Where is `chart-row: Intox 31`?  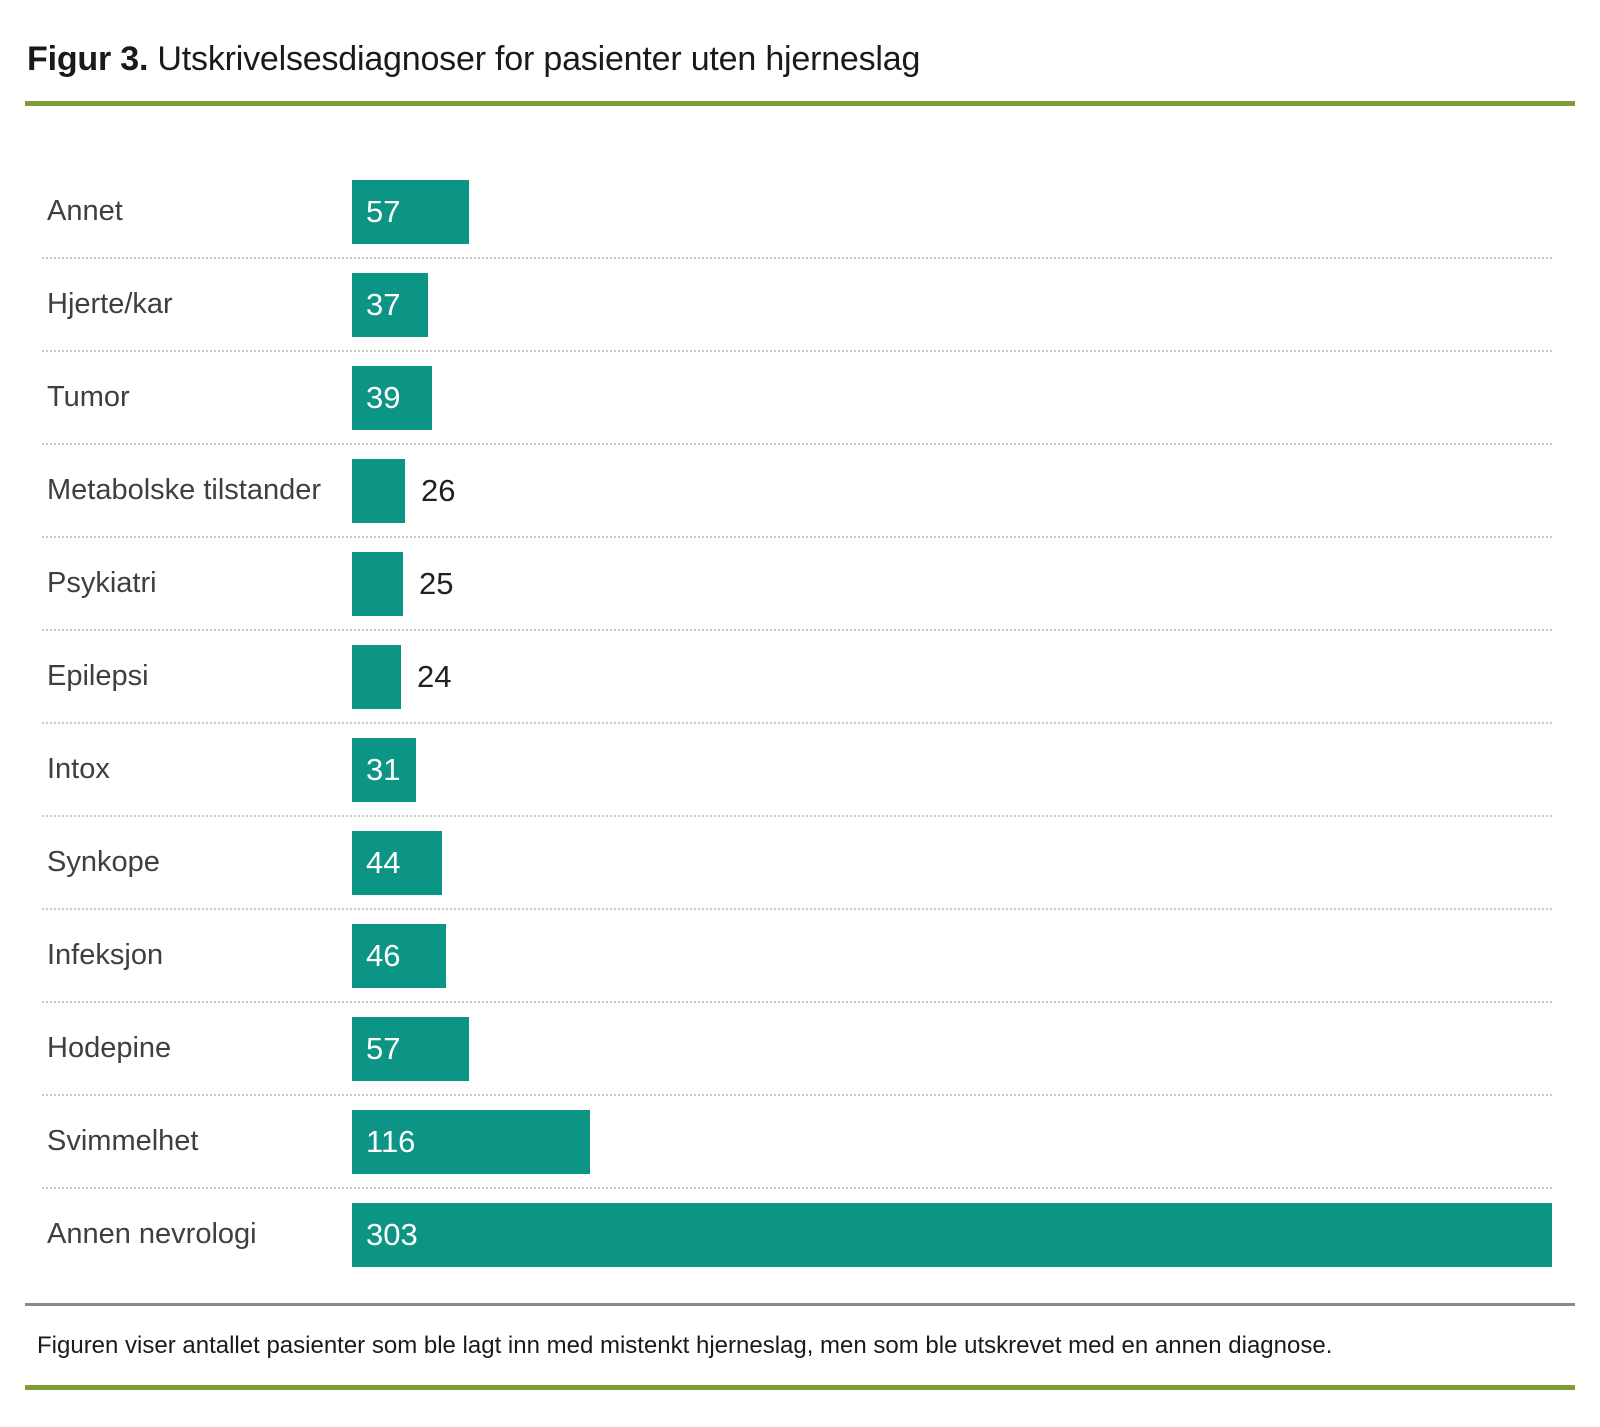 chart-row: Intox 31 is located at coordinates (797, 768).